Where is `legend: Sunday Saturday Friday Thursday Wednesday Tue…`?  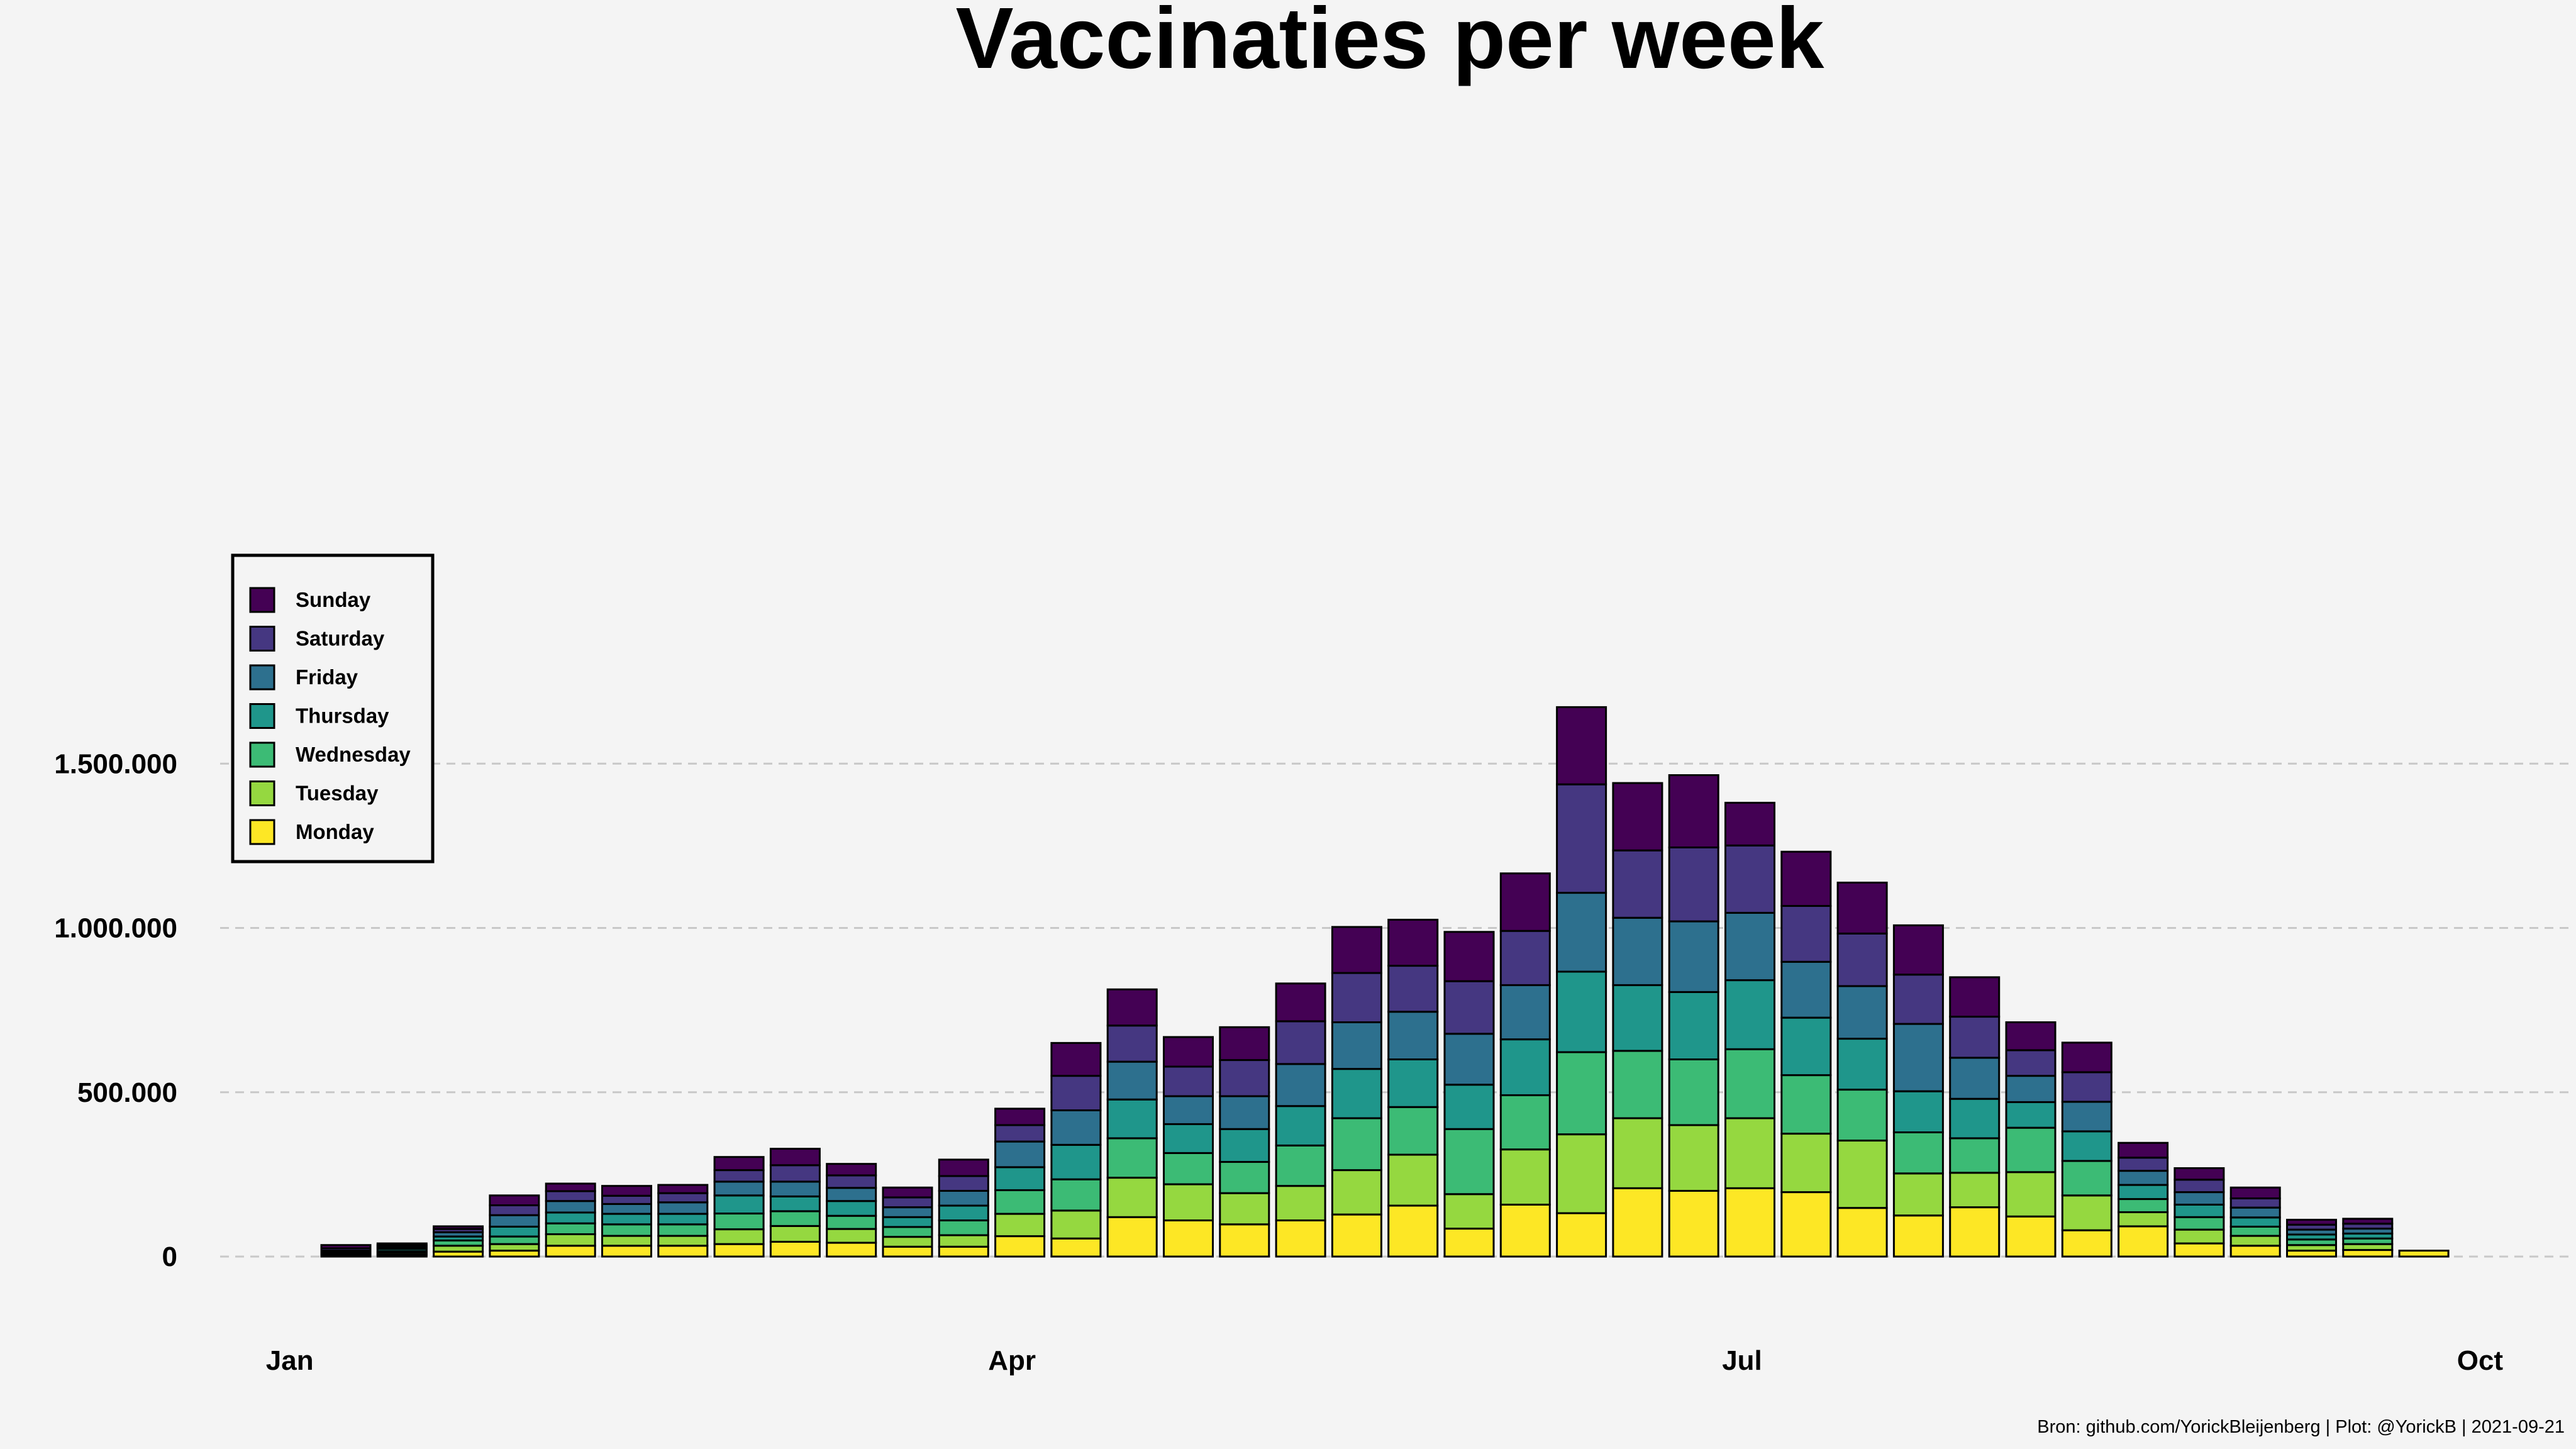
legend: Sunday Saturday Friday Thursday Wednesday Tue… is located at coordinates (333, 708).